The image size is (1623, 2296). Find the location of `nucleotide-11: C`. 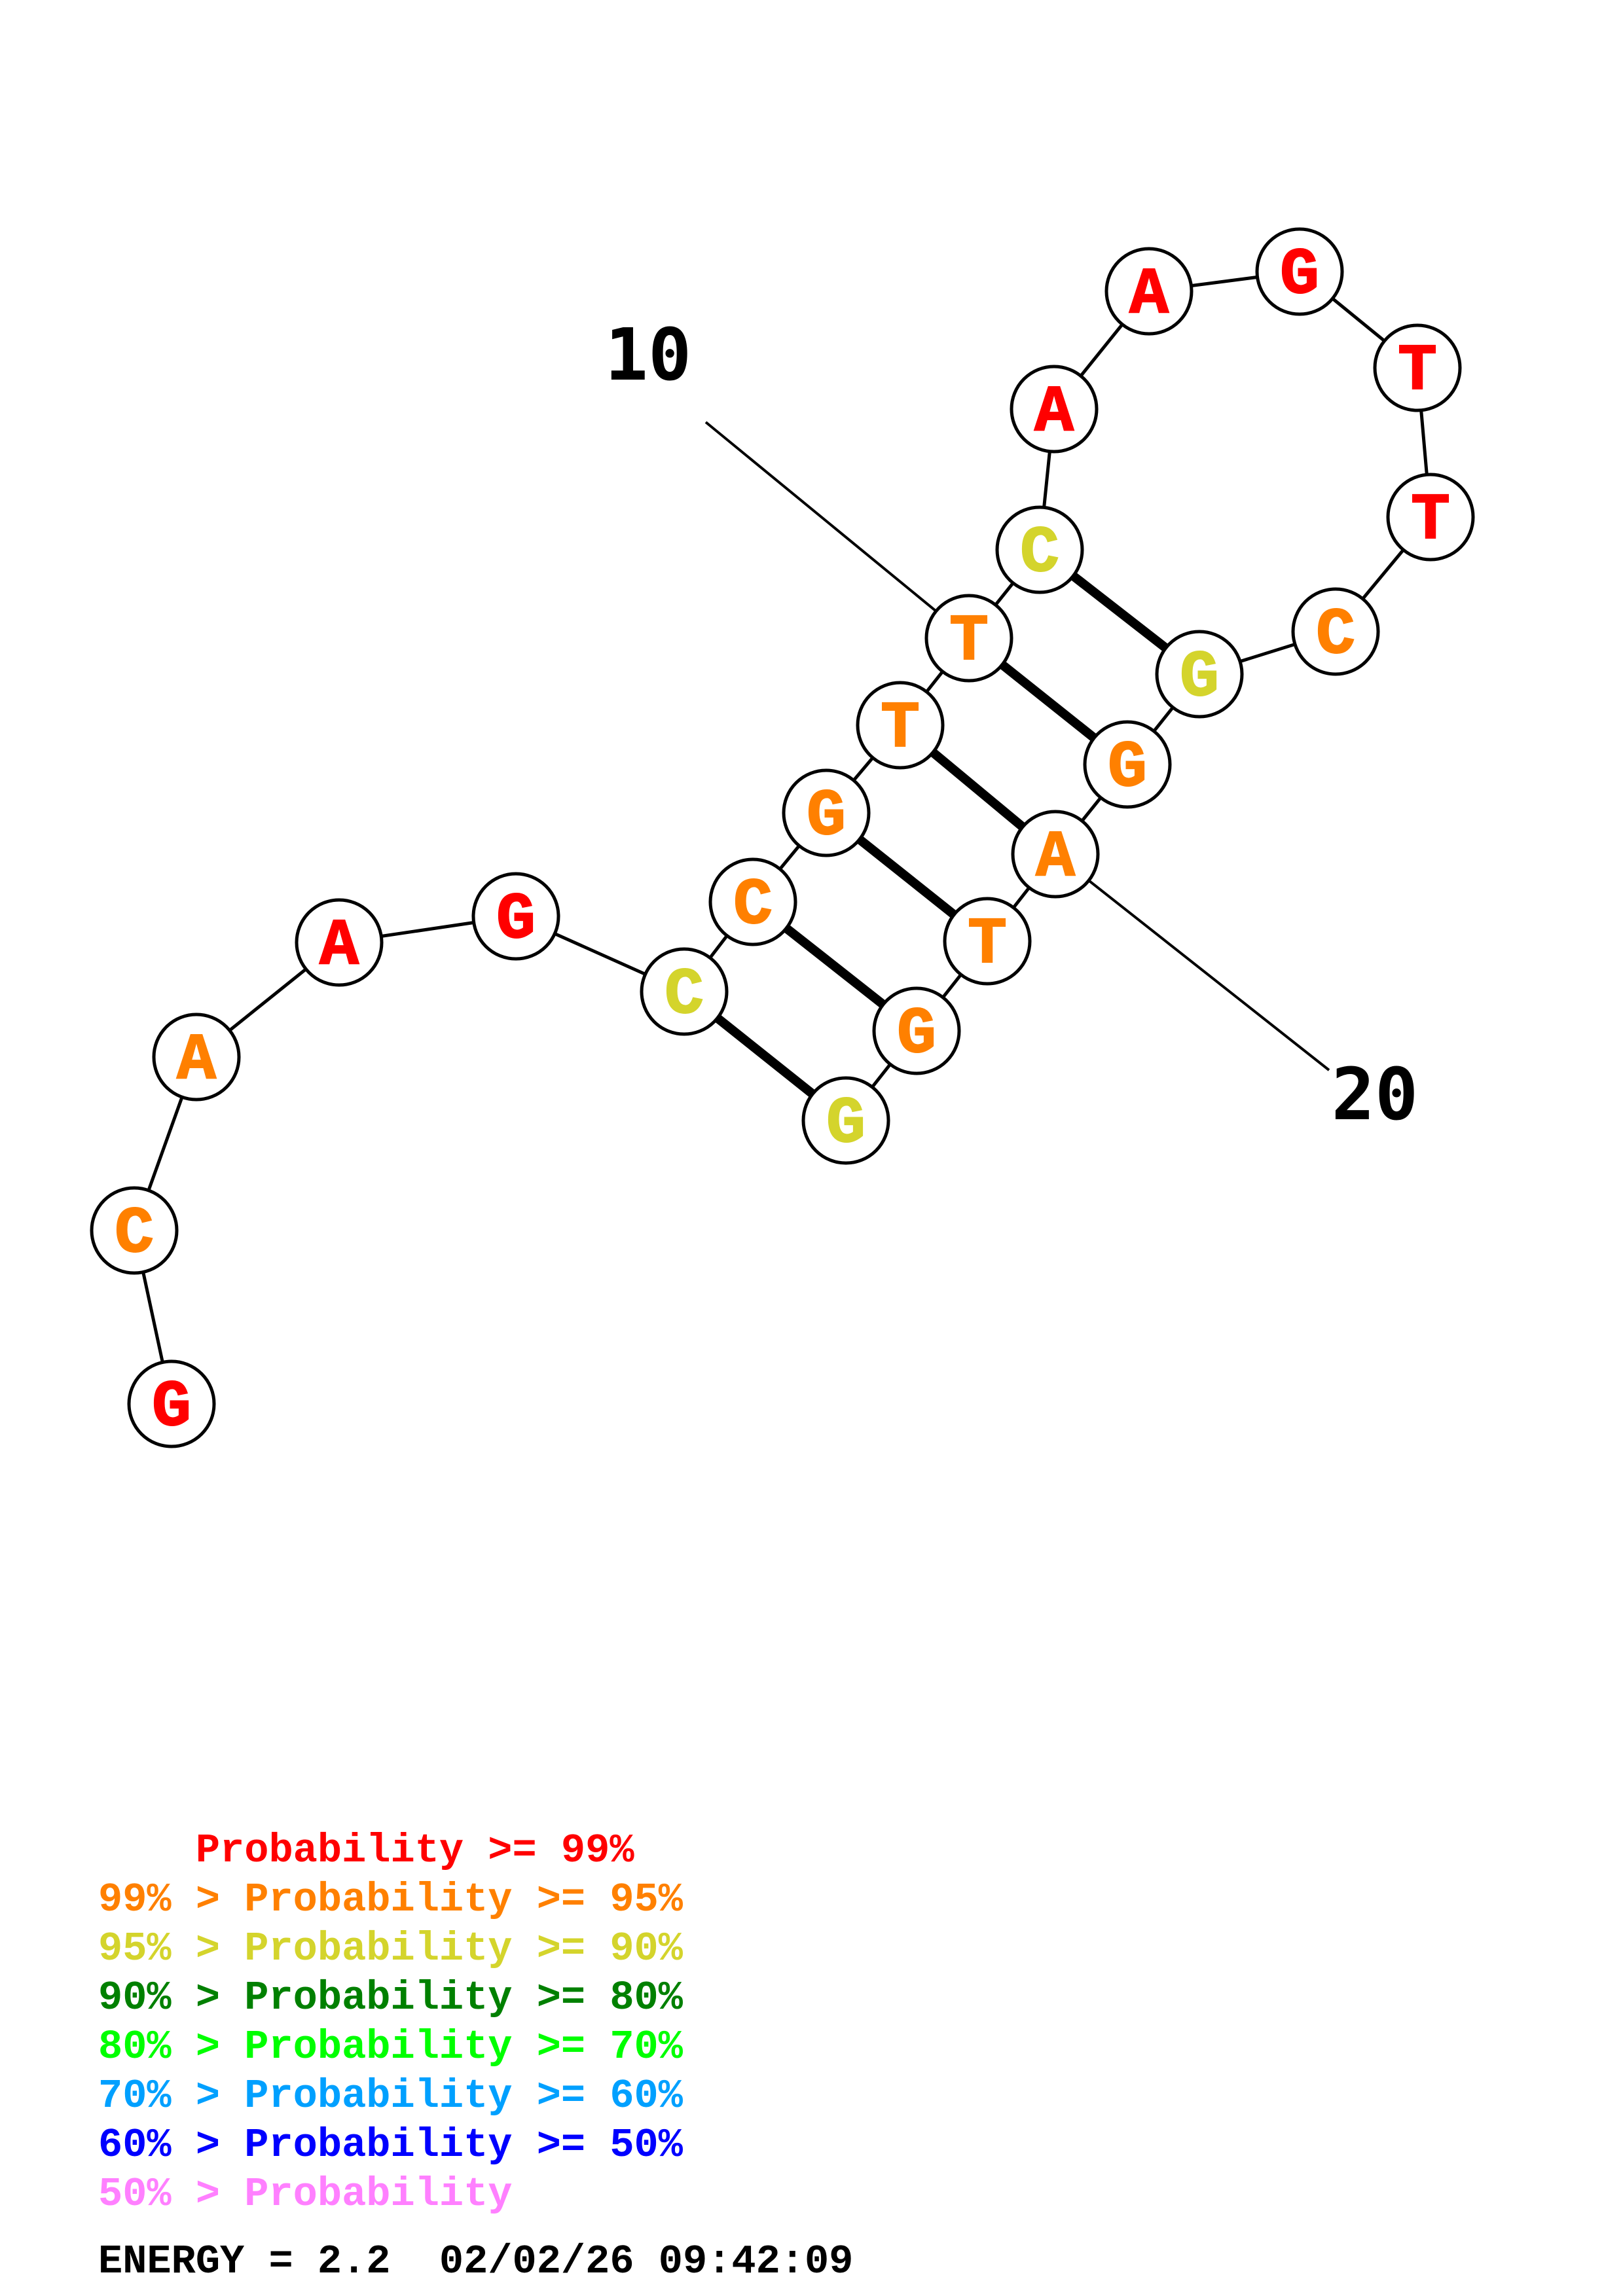

nucleotide-11: C is located at coordinates (1039, 549).